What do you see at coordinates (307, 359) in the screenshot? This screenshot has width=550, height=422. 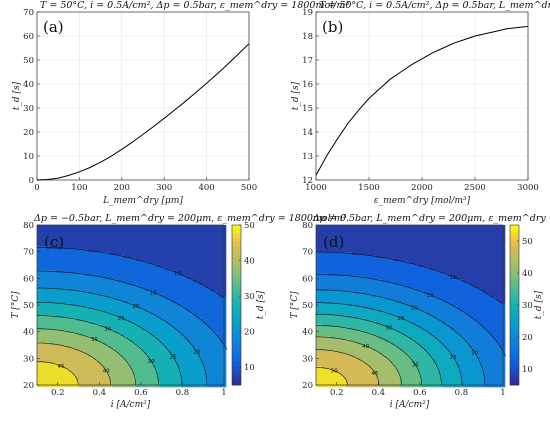 I see `y-tick-label: 30` at bounding box center [307, 359].